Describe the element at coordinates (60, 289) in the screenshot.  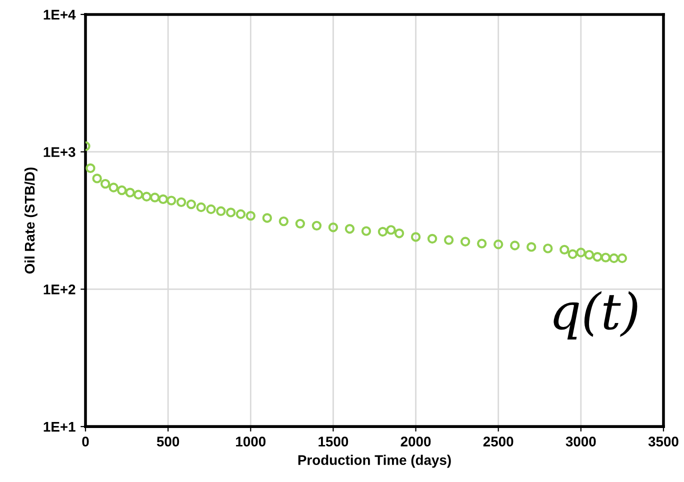
I see `y-tick-label: 1E+2` at that location.